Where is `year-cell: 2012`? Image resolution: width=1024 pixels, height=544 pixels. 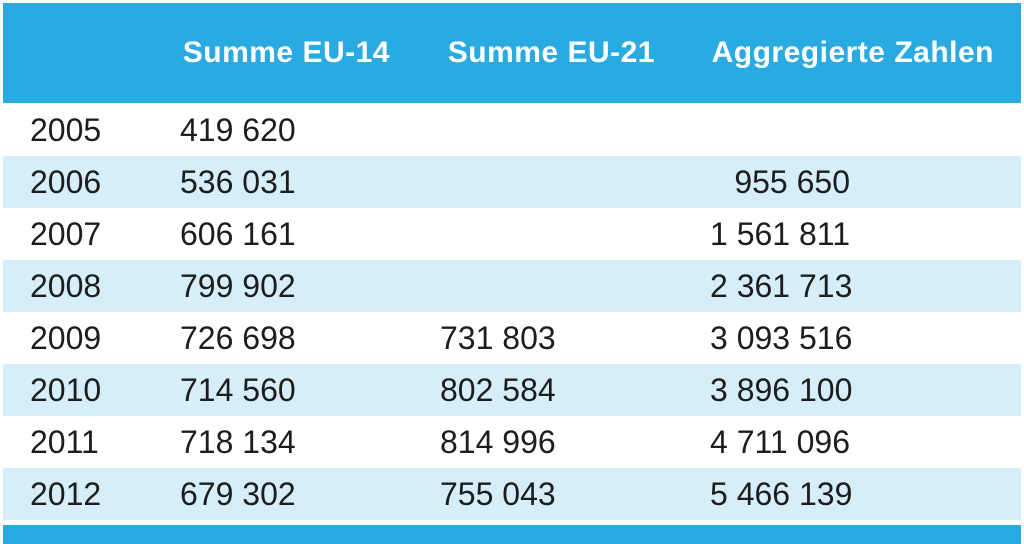 year-cell: 2012 is located at coordinates (66, 493).